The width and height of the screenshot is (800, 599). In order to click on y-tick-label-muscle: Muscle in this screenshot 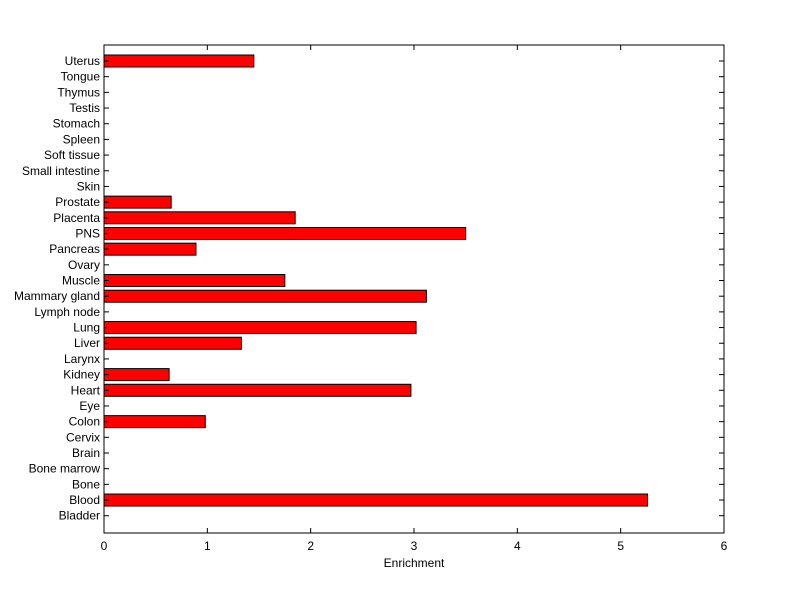, I will do `click(81, 281)`.